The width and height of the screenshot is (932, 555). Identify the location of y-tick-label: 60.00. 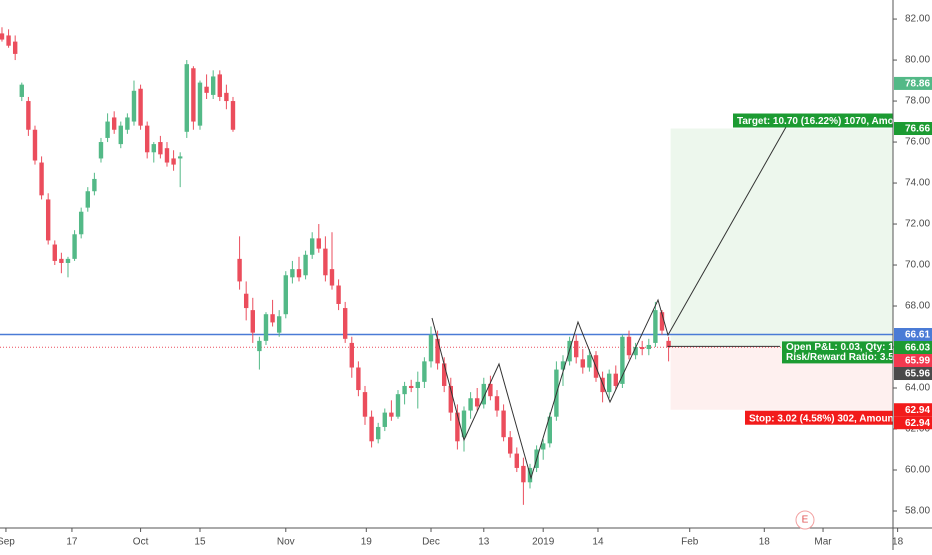
(917, 470).